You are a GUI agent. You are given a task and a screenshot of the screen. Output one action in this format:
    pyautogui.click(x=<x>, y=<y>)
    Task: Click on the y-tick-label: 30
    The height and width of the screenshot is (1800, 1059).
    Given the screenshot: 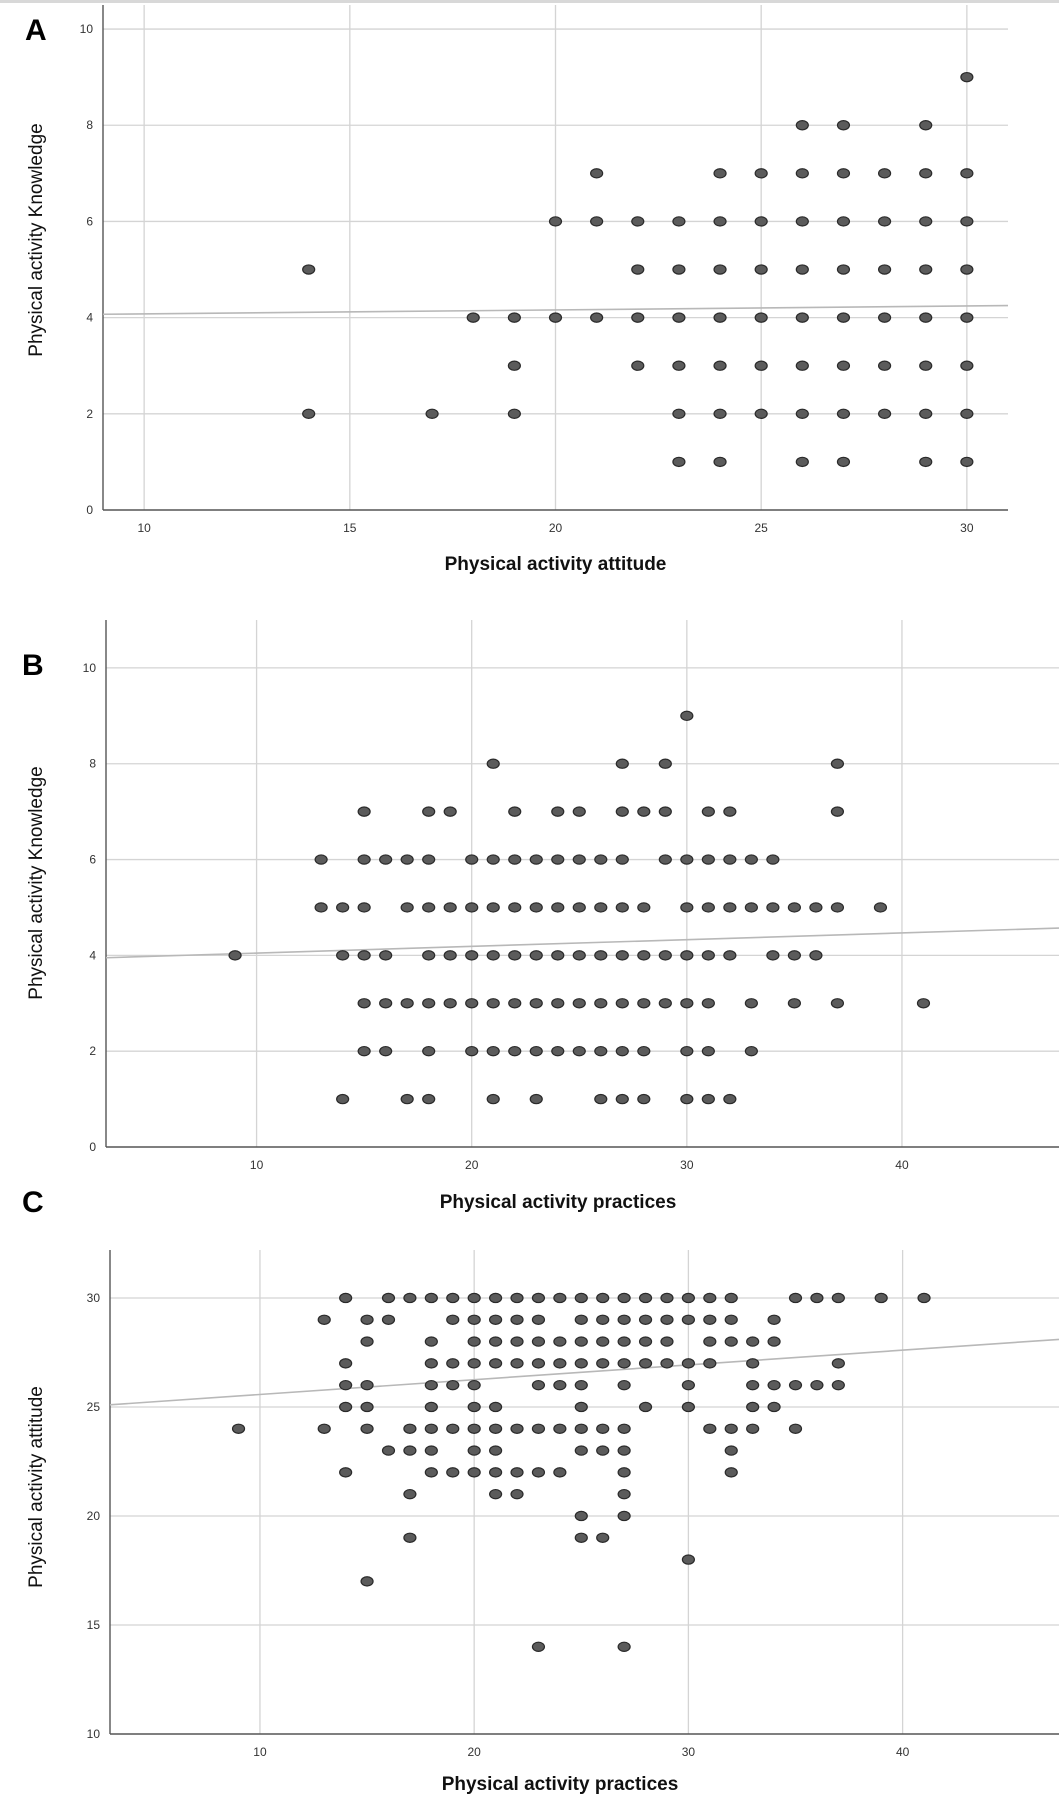 What is the action you would take?
    pyautogui.click(x=94, y=1298)
    